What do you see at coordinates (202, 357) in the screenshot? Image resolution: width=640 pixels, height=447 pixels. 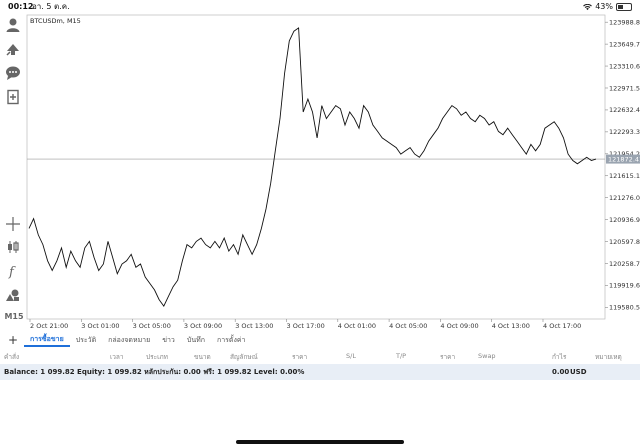 I see `col-volume: ขนาด` at bounding box center [202, 357].